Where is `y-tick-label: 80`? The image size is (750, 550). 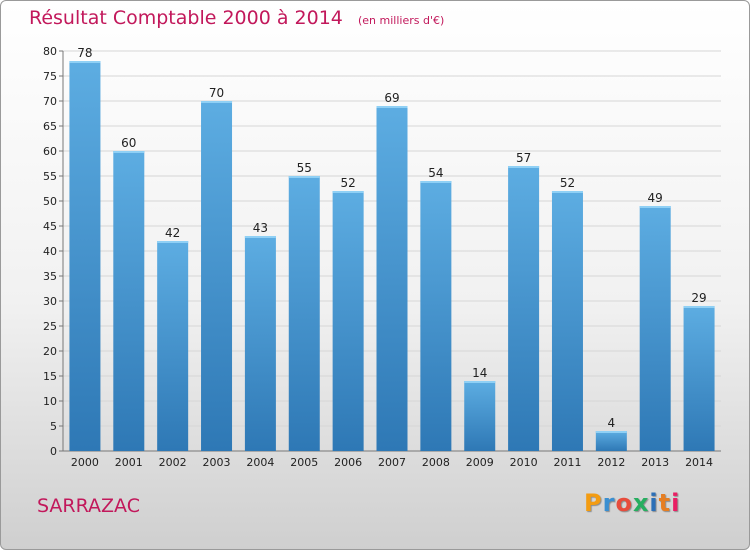
y-tick-label: 80 is located at coordinates (50, 51).